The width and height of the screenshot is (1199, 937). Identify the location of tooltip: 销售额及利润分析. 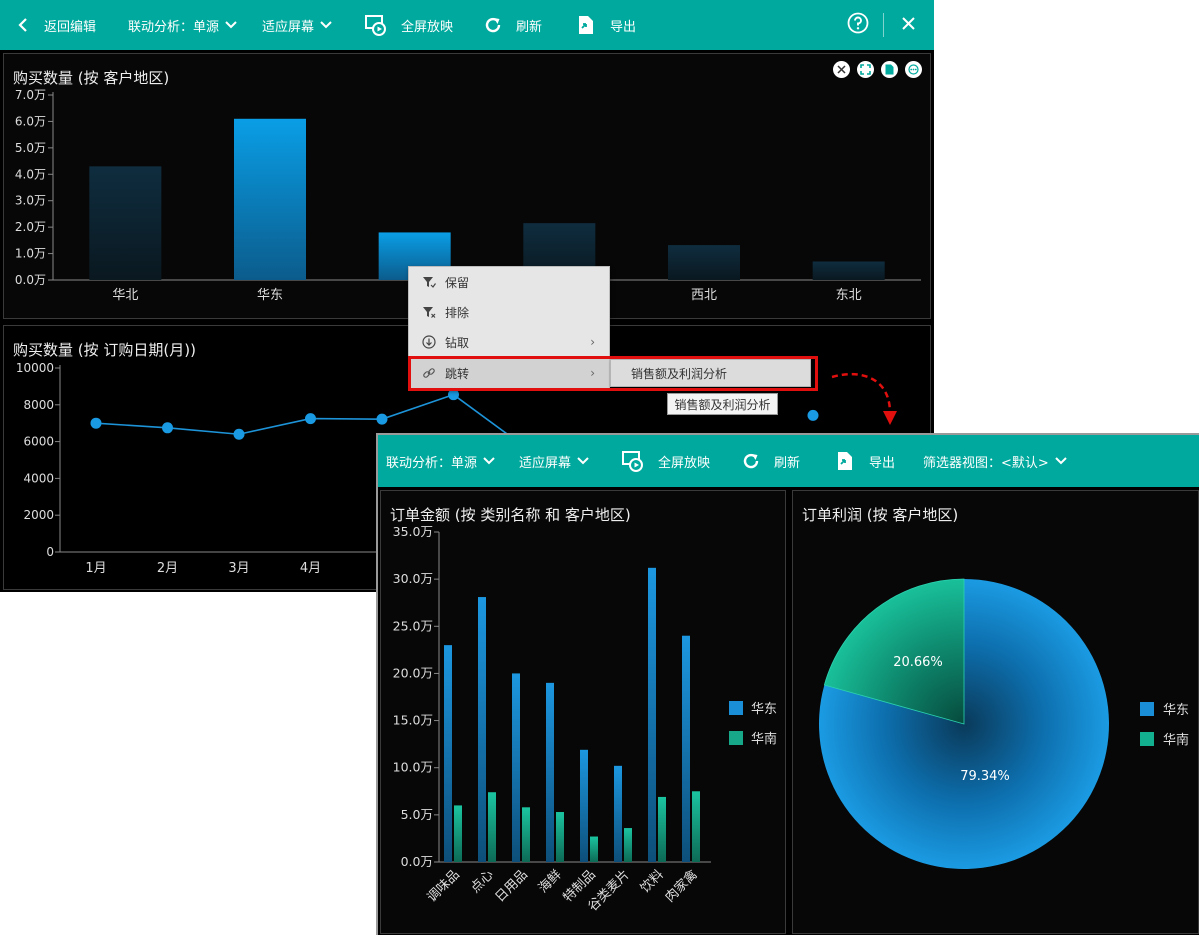
(722, 404).